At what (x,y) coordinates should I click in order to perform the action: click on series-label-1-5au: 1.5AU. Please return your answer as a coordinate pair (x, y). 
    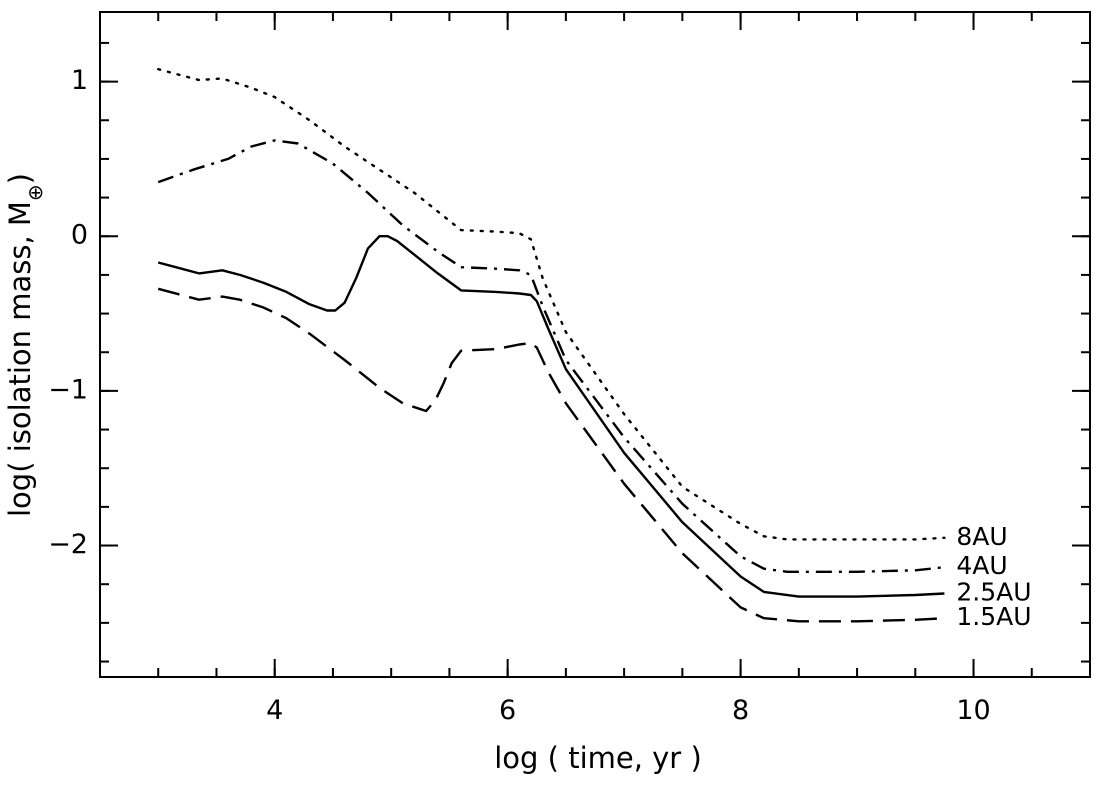
    Looking at the image, I should click on (993, 616).